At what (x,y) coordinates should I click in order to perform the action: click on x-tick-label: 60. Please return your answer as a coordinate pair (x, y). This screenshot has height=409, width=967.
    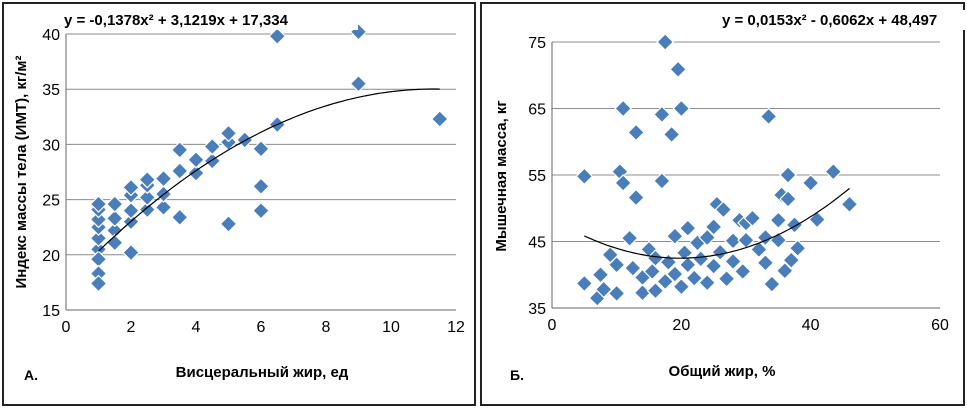
    Looking at the image, I should click on (940, 325).